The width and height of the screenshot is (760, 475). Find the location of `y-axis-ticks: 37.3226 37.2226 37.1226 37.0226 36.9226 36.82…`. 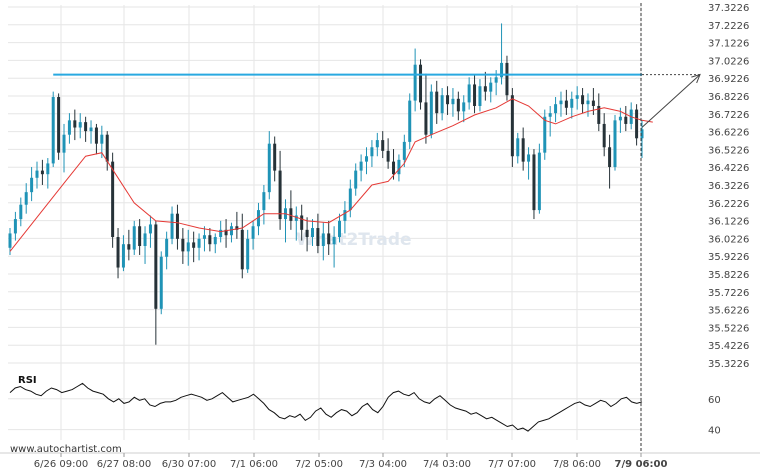

y-axis-ticks: 37.3226 37.2226 37.1226 37.0226 36.9226 36.82… is located at coordinates (728, 186).